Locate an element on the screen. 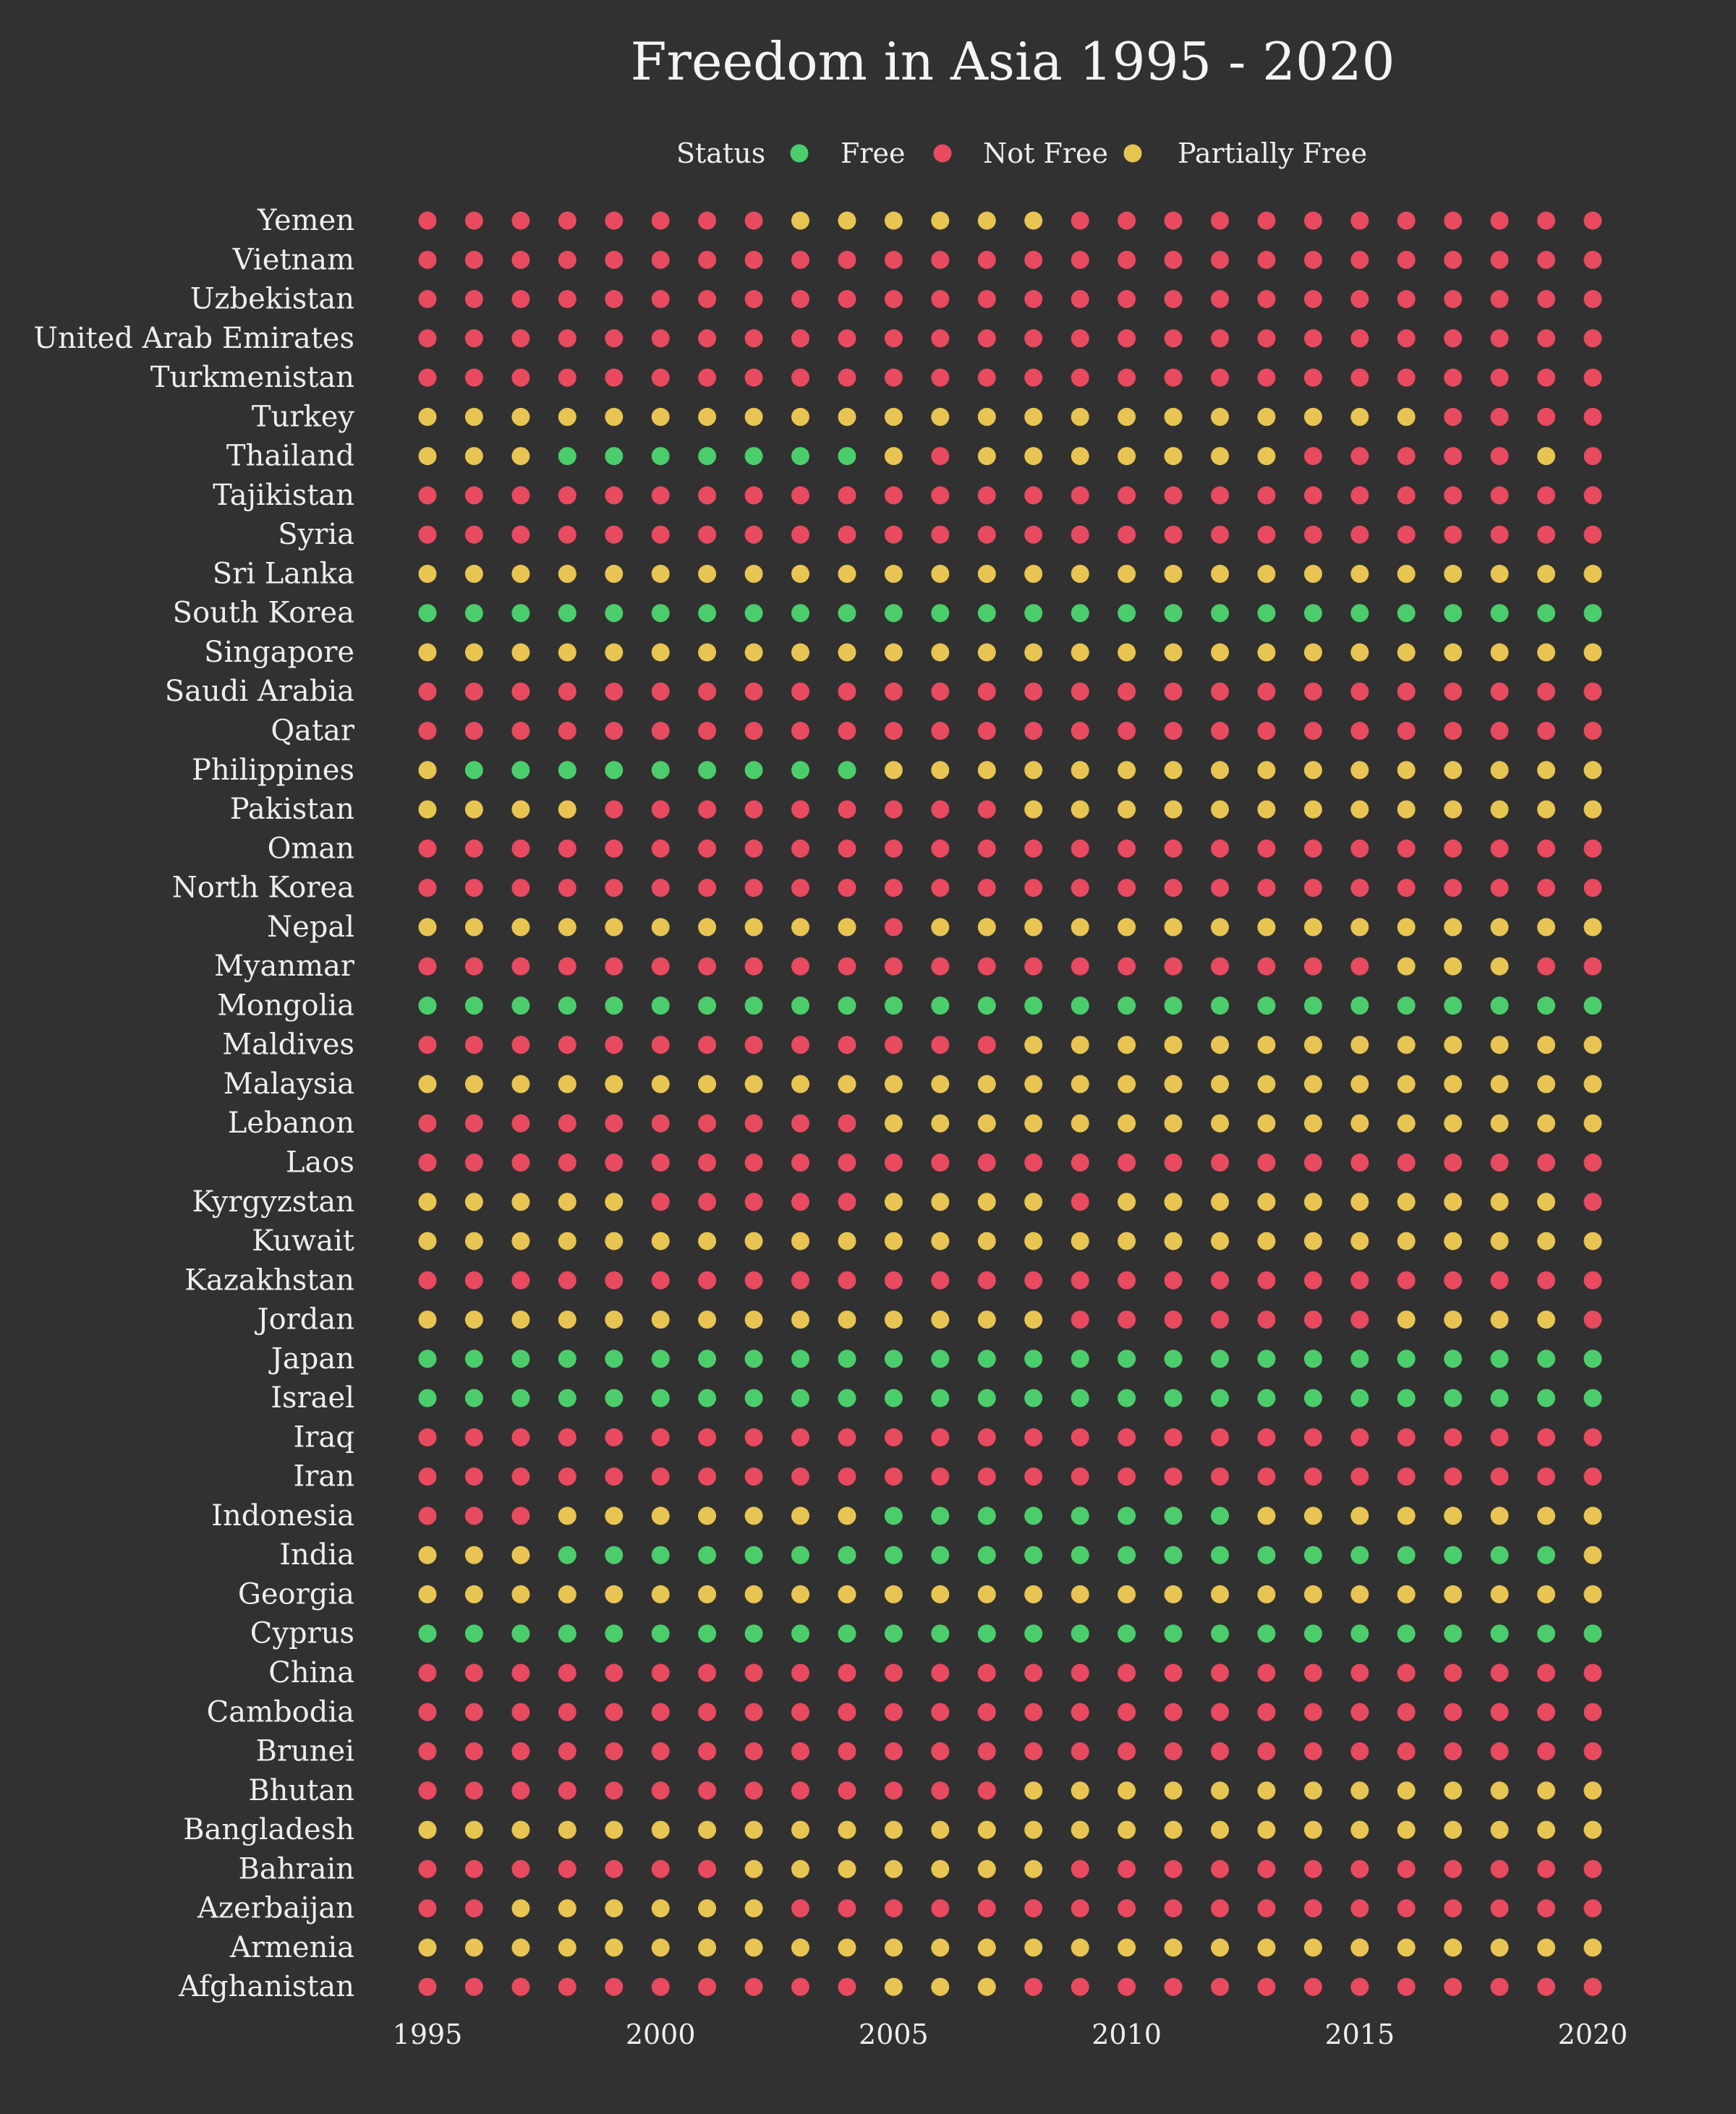 Image resolution: width=1736 pixels, height=2114 pixels. country-label: Iraq is located at coordinates (324, 1437).